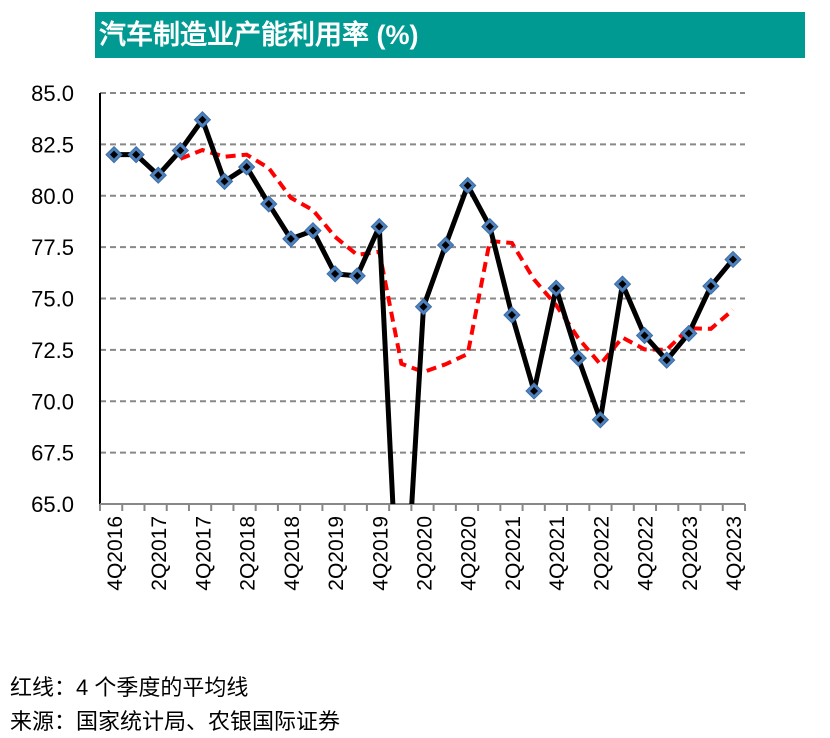 The width and height of the screenshot is (830, 738). What do you see at coordinates (52, 93) in the screenshot?
I see `y-tick-label: 85.0` at bounding box center [52, 93].